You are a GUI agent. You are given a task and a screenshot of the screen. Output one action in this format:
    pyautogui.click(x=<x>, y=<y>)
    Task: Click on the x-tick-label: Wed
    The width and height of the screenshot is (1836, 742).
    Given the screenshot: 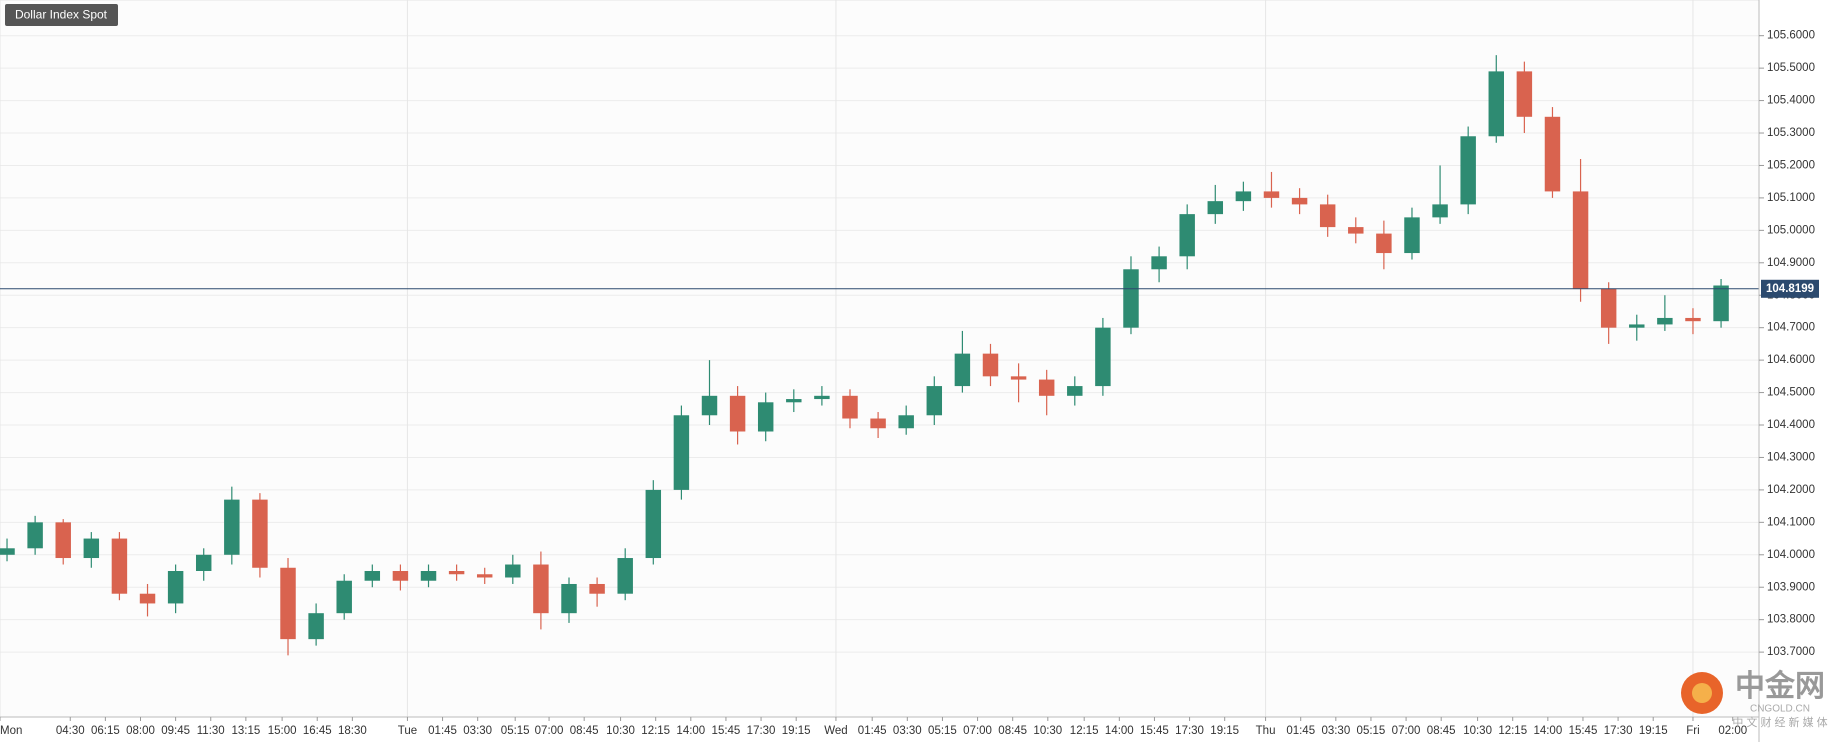 What is the action you would take?
    pyautogui.click(x=835, y=731)
    